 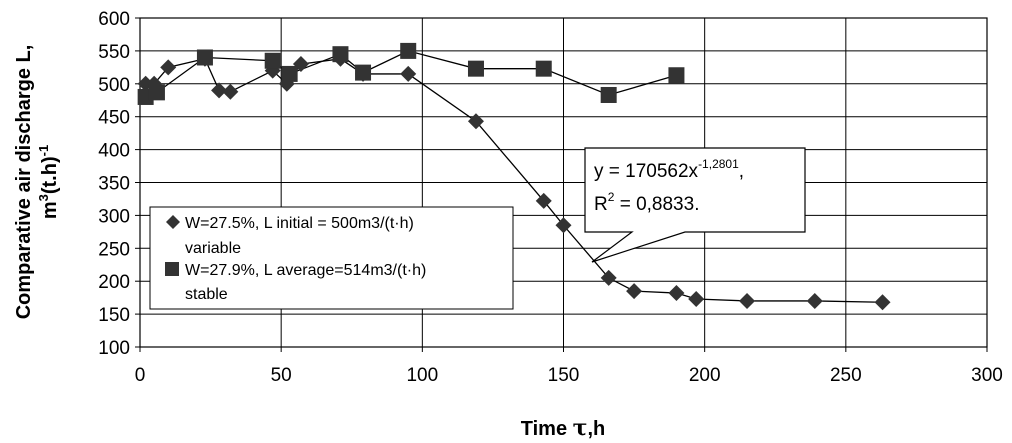 I want to click on annotation-callout, so click(x=695, y=205).